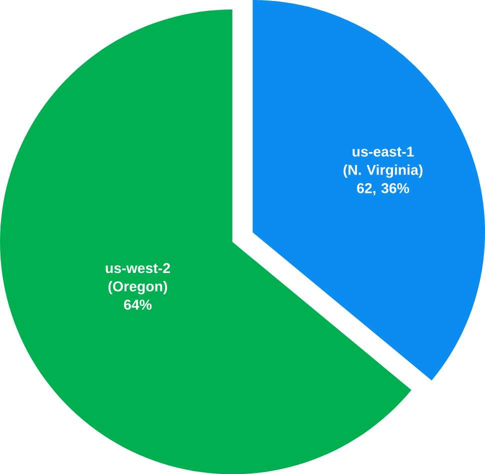 This screenshot has width=485, height=474. Describe the element at coordinates (383, 189) in the screenshot. I see `data-label: 62, 36%` at that location.